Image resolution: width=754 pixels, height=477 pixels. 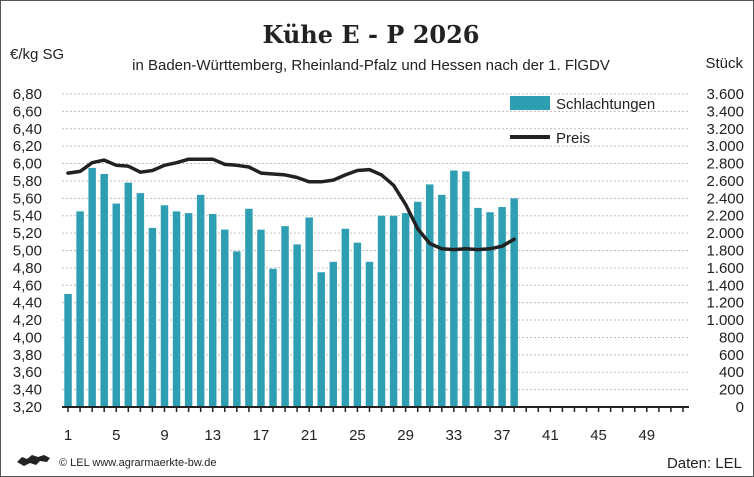 I want to click on legend-label-schlachtungen: Schlachtungen, so click(x=605, y=104).